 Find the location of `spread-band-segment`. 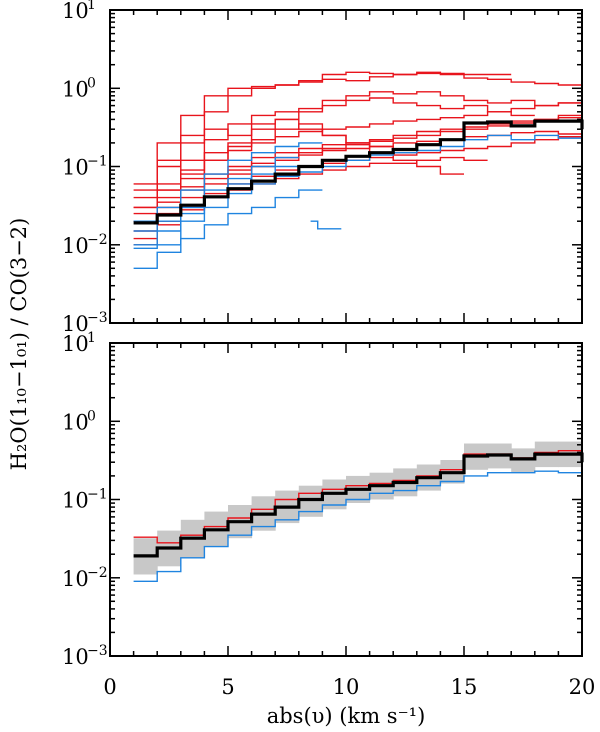

spread-band-segment is located at coordinates (523, 460).